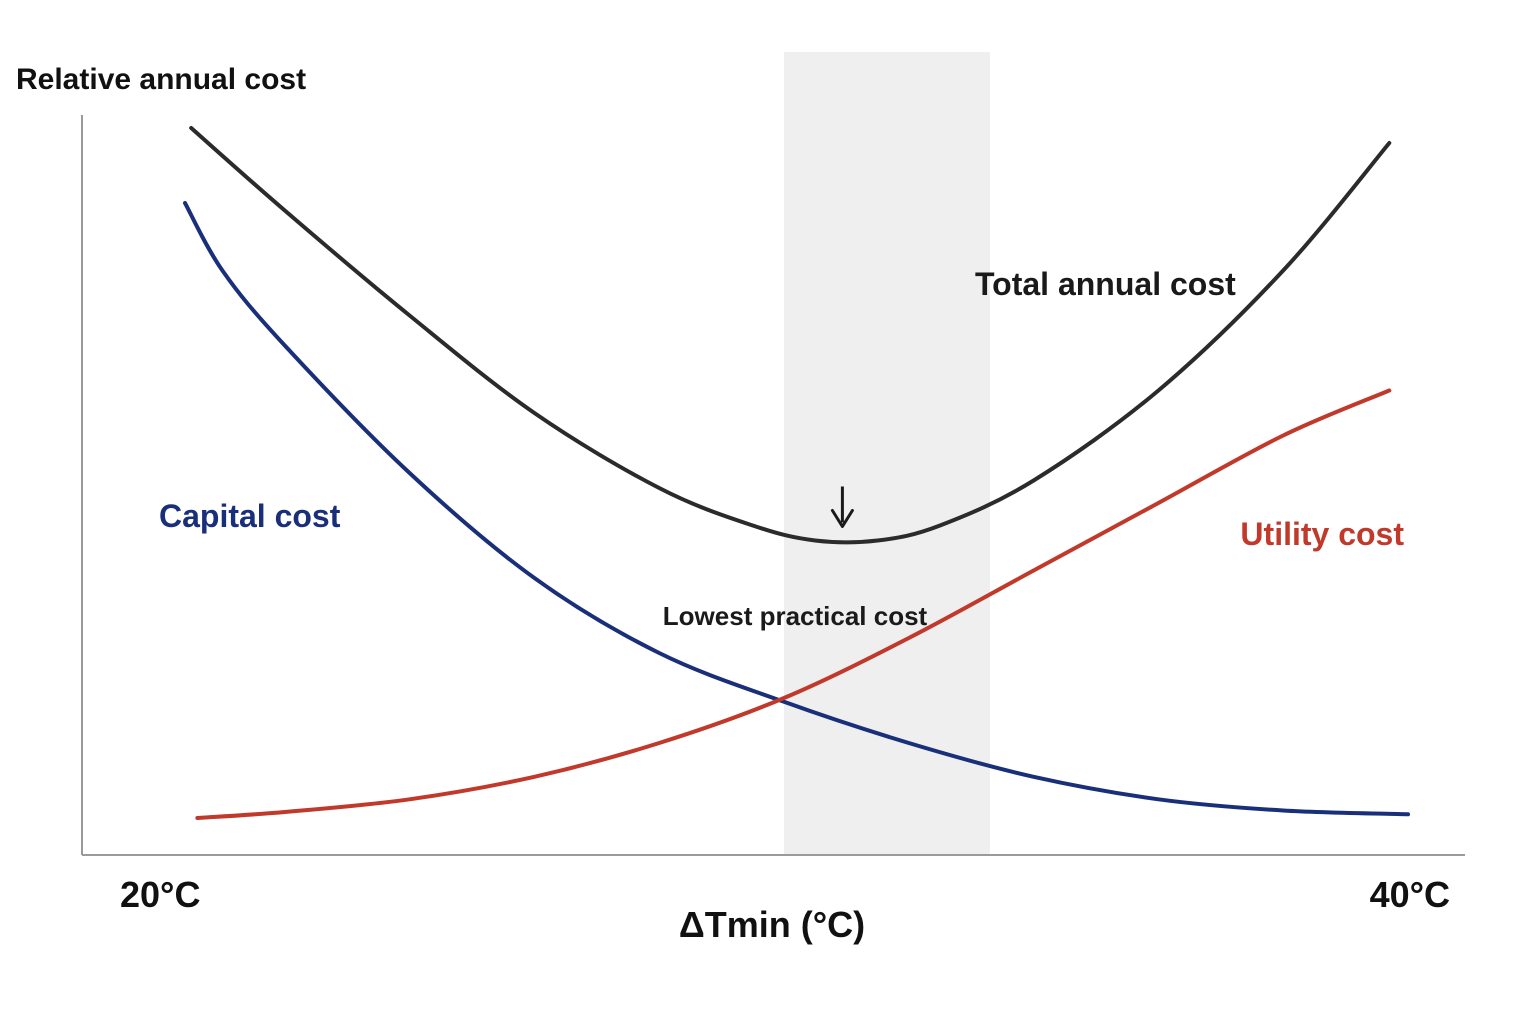 This screenshot has height=1029, width=1536. Describe the element at coordinates (1105, 284) in the screenshot. I see `total-annual-cost-label: Total annual cost` at that location.